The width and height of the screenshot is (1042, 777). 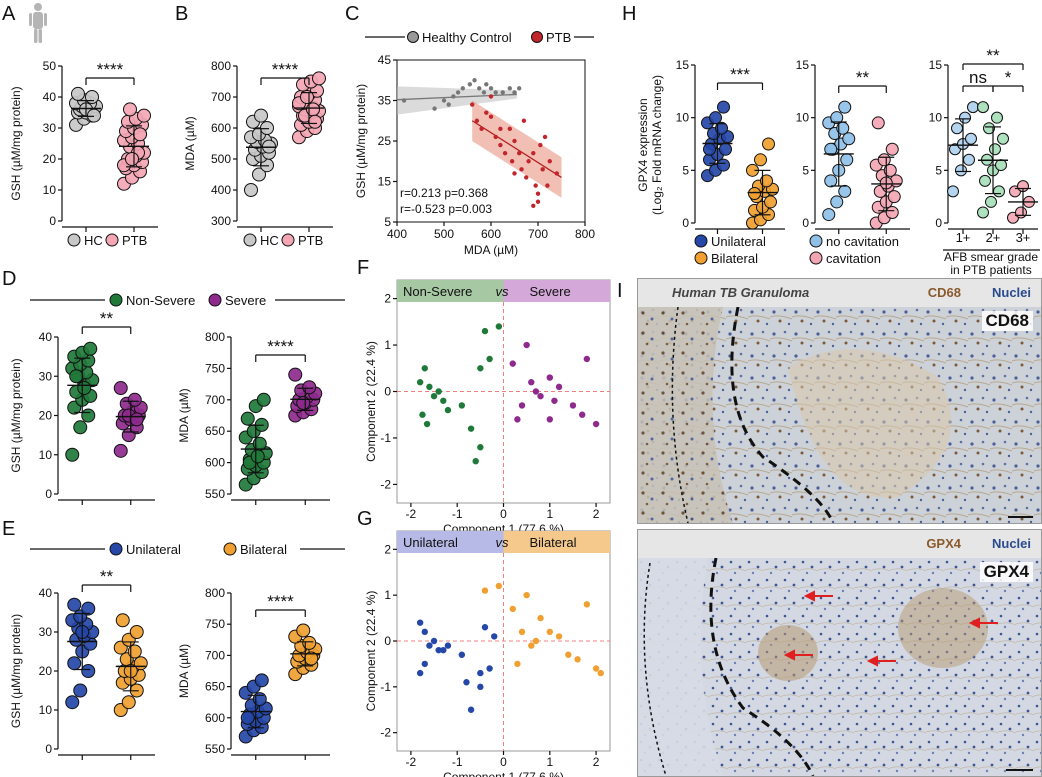 I want to click on micro-header-cd68: Human TB Granuloma CD68 Nuclei, so click(x=839, y=293).